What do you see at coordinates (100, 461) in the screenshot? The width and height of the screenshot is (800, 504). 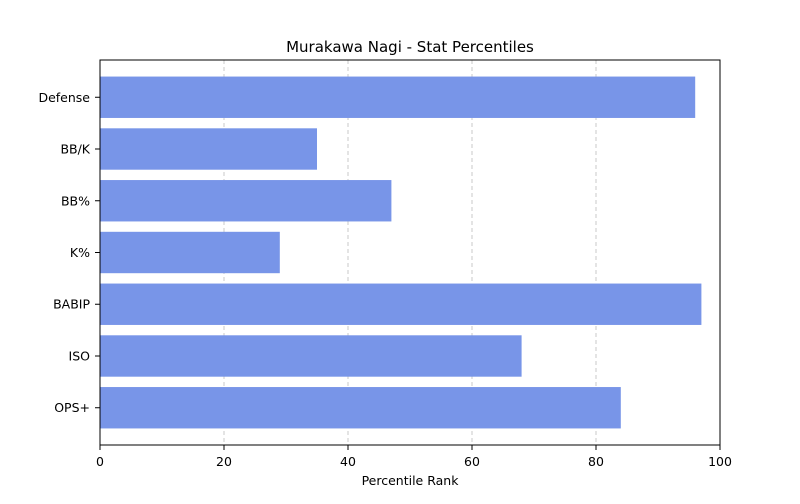 I see `x-tick-label: 0` at bounding box center [100, 461].